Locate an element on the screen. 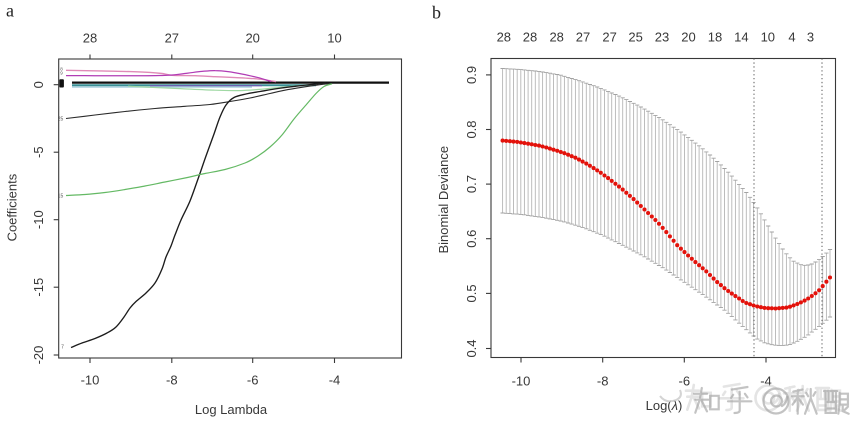 The width and height of the screenshot is (865, 433). svg-text: 3 is located at coordinates (810, 37).